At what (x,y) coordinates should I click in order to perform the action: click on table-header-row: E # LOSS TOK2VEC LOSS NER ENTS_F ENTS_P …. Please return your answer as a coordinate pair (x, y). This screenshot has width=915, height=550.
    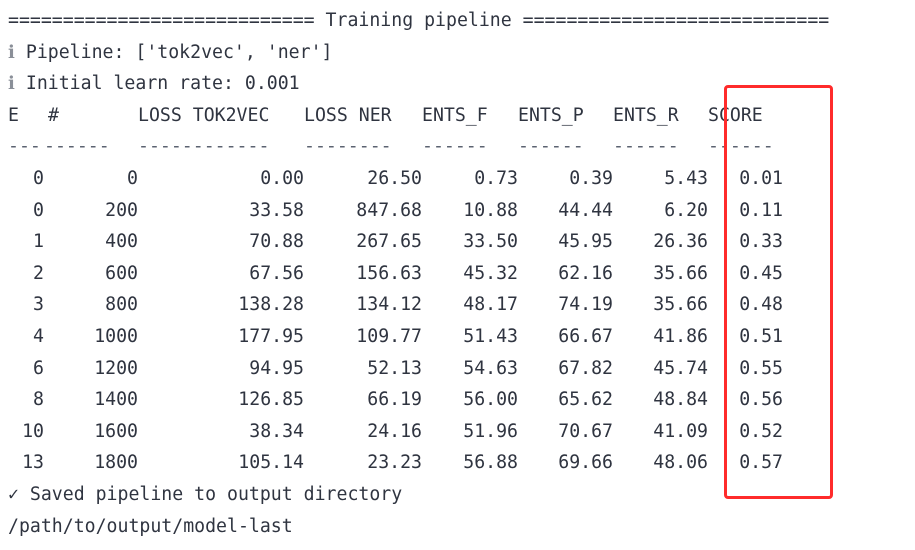
    Looking at the image, I should click on (458, 116).